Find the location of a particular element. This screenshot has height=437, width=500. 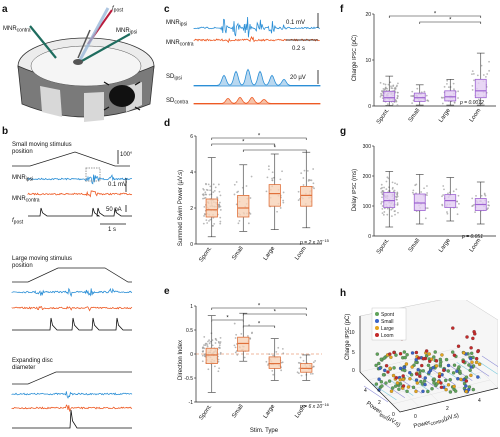

xtick-label-f: Small is located at coordinates (415, 116).